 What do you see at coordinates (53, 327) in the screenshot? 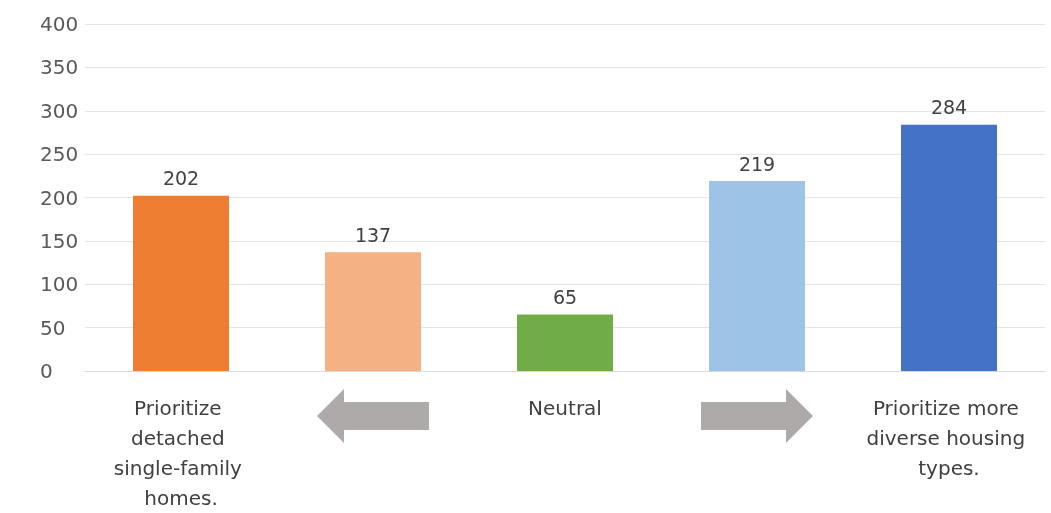
I see `y-tick-label: 50` at bounding box center [53, 327].